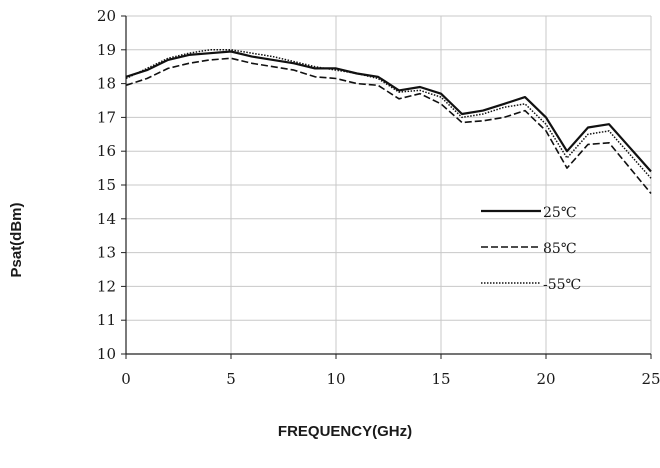 The width and height of the screenshot is (660, 468). I want to click on y-tick-label: 15, so click(106, 185).